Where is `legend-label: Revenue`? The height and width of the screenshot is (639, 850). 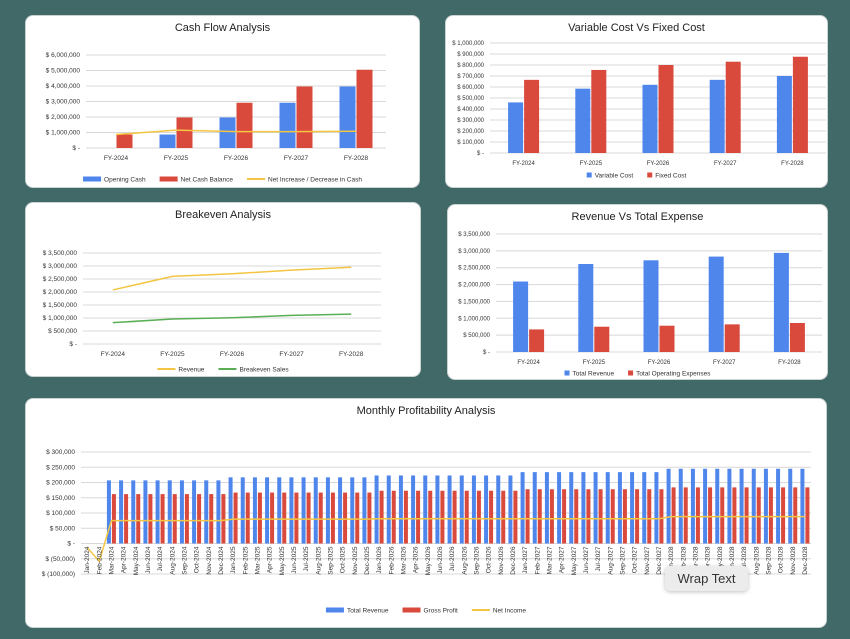
legend-label: Revenue is located at coordinates (191, 370).